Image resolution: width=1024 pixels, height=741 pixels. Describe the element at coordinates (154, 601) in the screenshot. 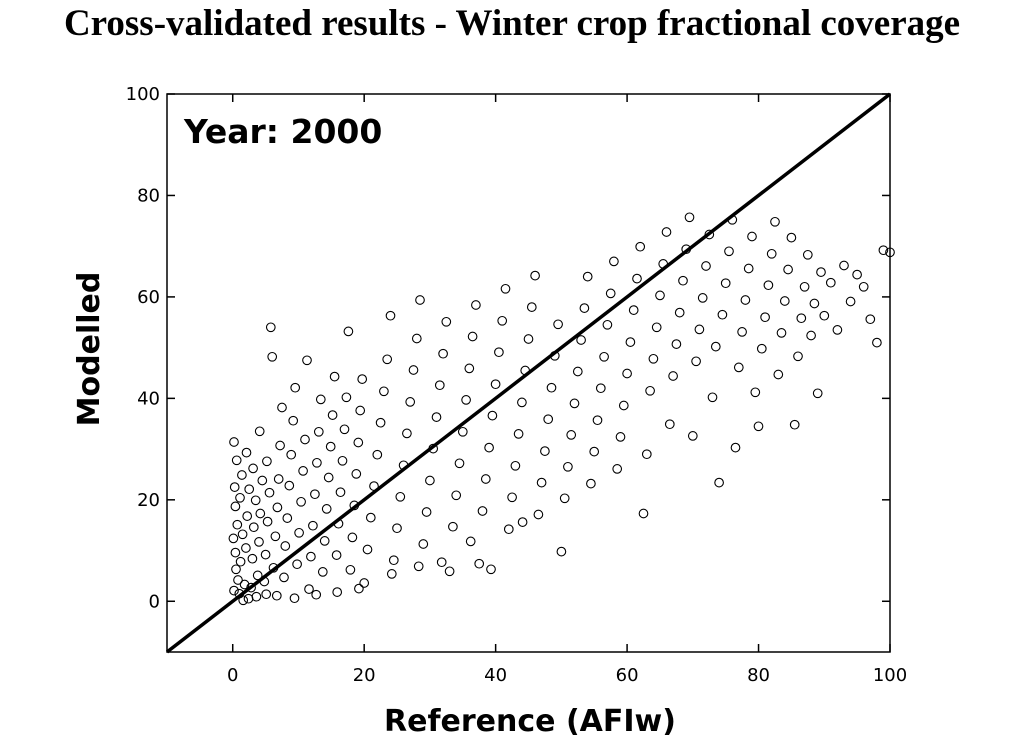

I see `y-tick-label: 0` at that location.